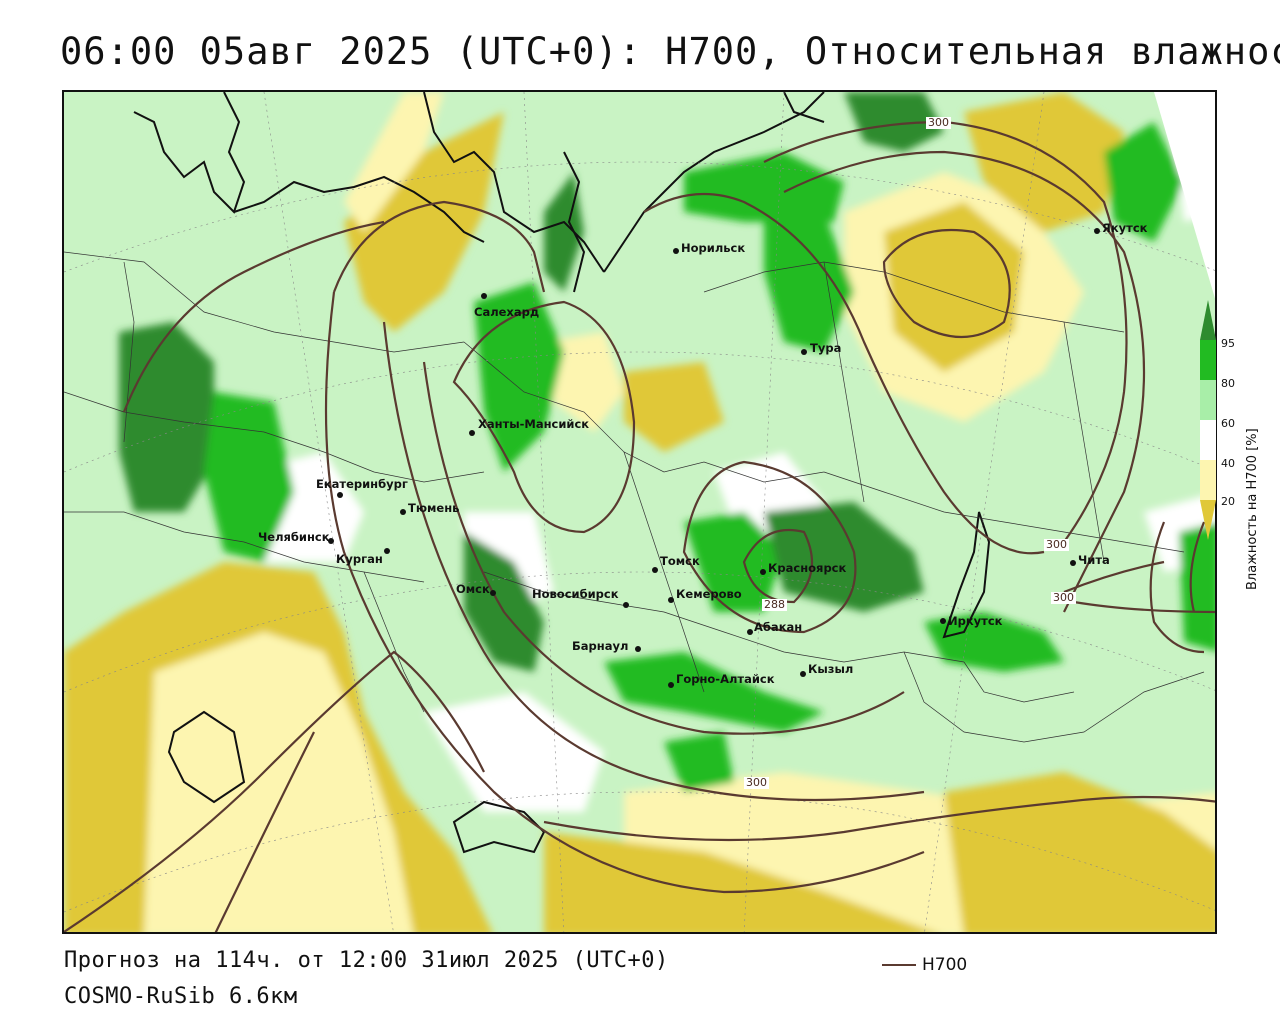 This screenshot has width=1280, height=1024. What do you see at coordinates (778, 627) in the screenshot?
I see `city-label: Абакан` at bounding box center [778, 627].